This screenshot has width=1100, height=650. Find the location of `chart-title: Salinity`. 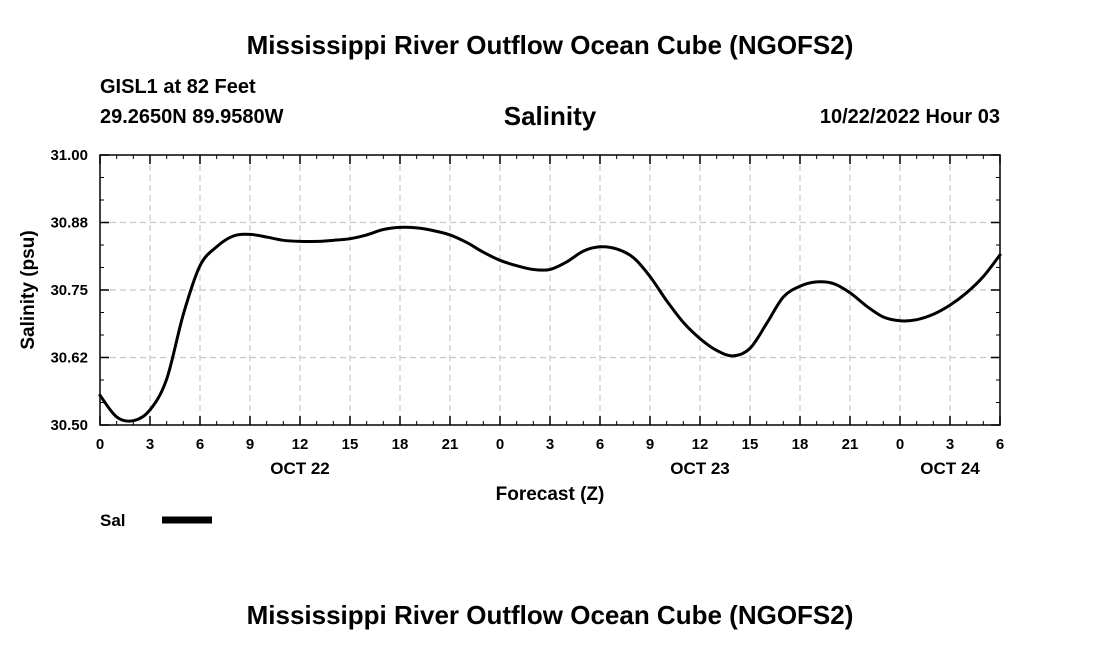

chart-title: Salinity is located at coordinates (550, 116).